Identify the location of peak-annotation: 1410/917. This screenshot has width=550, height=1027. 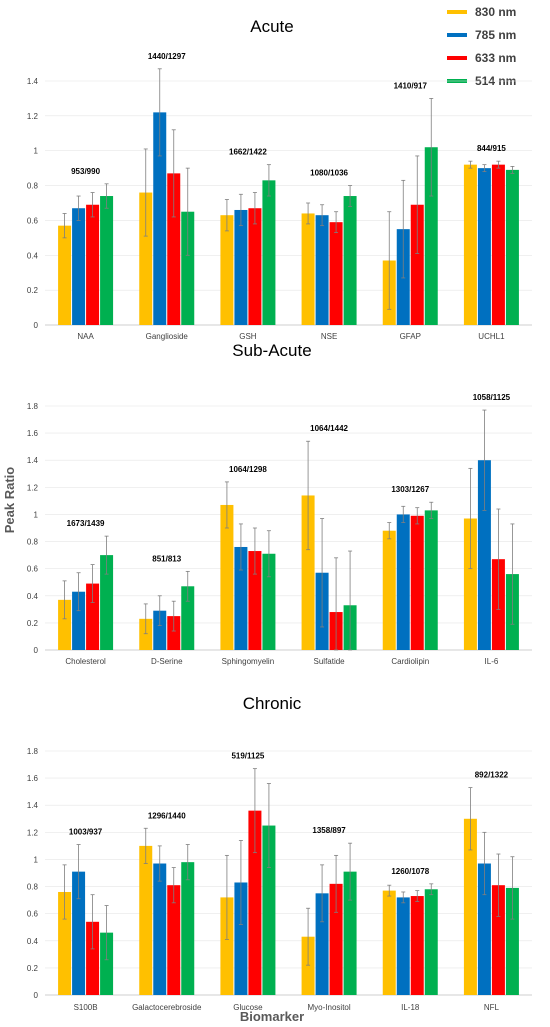
(411, 85).